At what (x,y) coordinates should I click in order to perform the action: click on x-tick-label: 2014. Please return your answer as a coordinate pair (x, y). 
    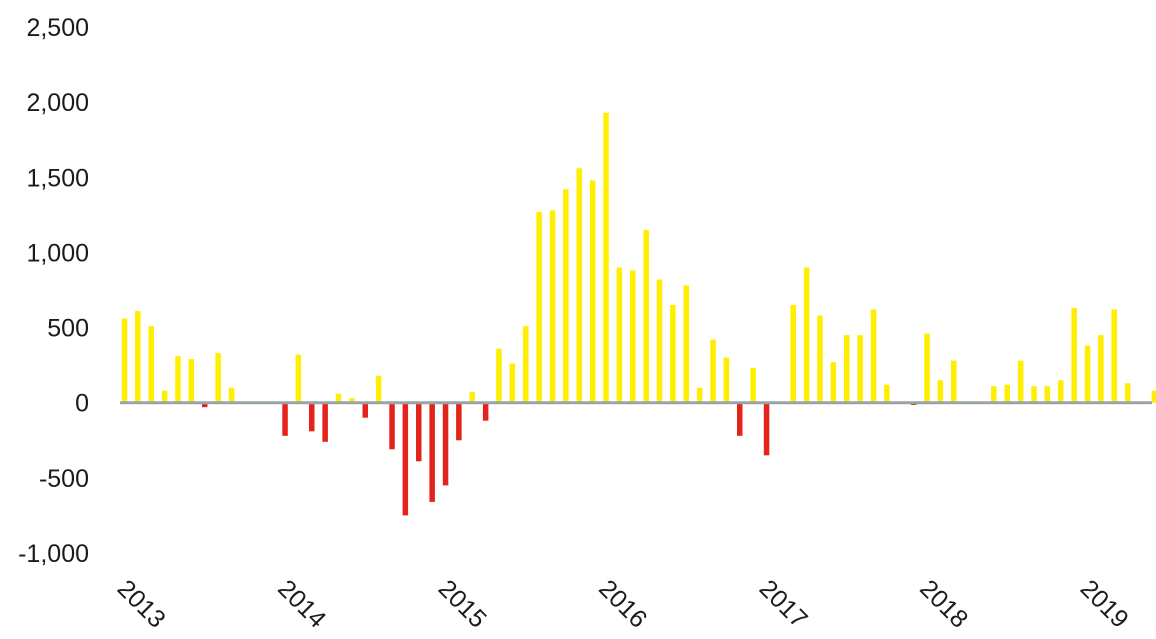
    Looking at the image, I should click on (301, 603).